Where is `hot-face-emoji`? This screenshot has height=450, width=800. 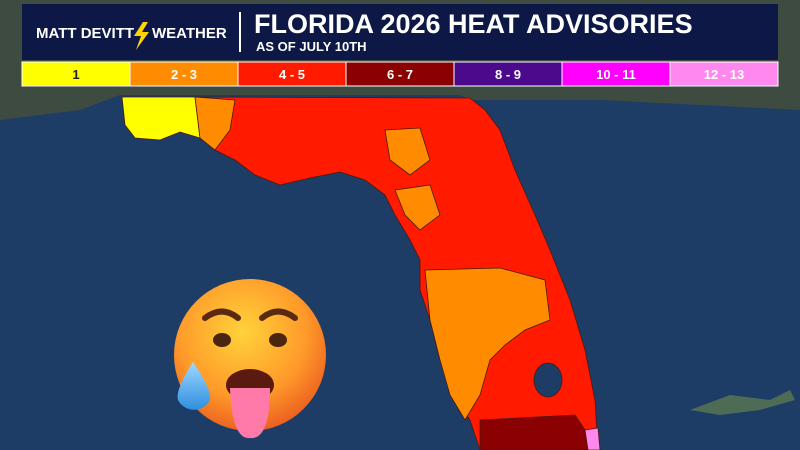 hot-face-emoji is located at coordinates (250, 359).